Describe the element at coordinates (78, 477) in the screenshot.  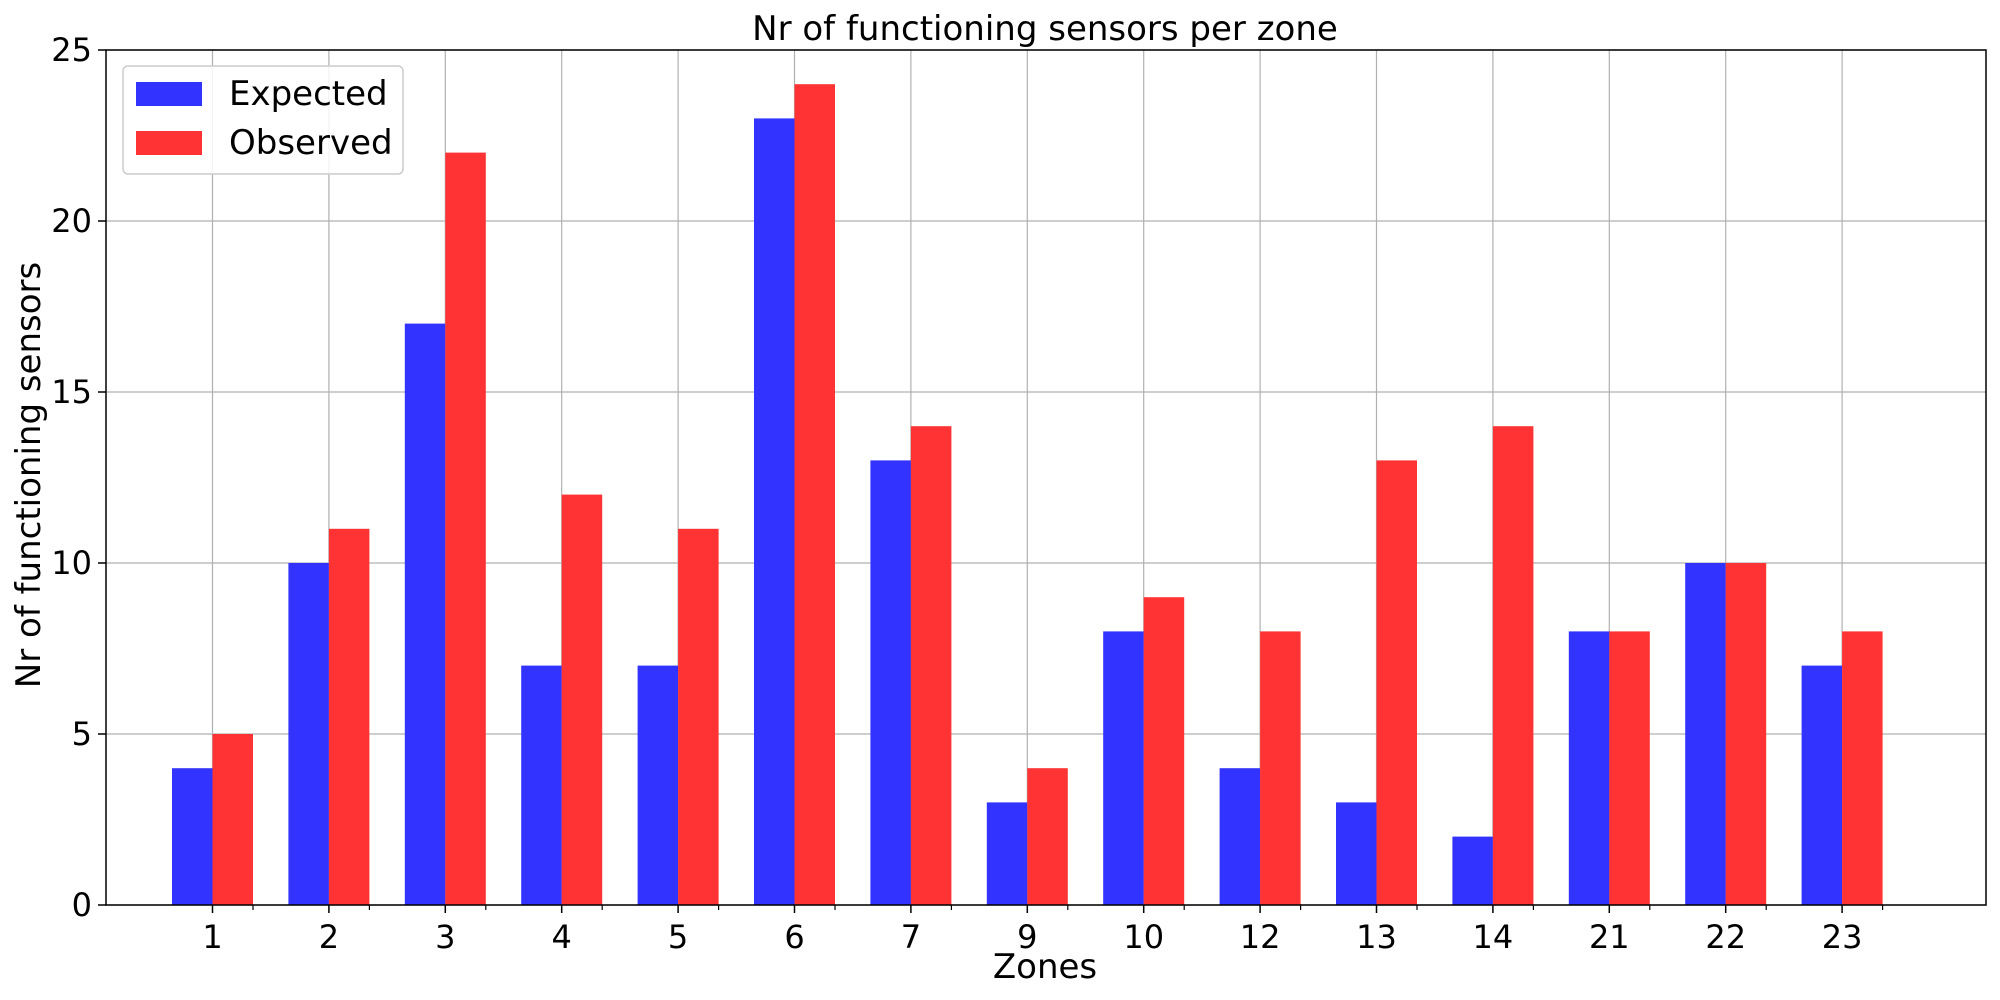
I see `y-axis-ticks: 0 5 10 15 20 25` at that location.